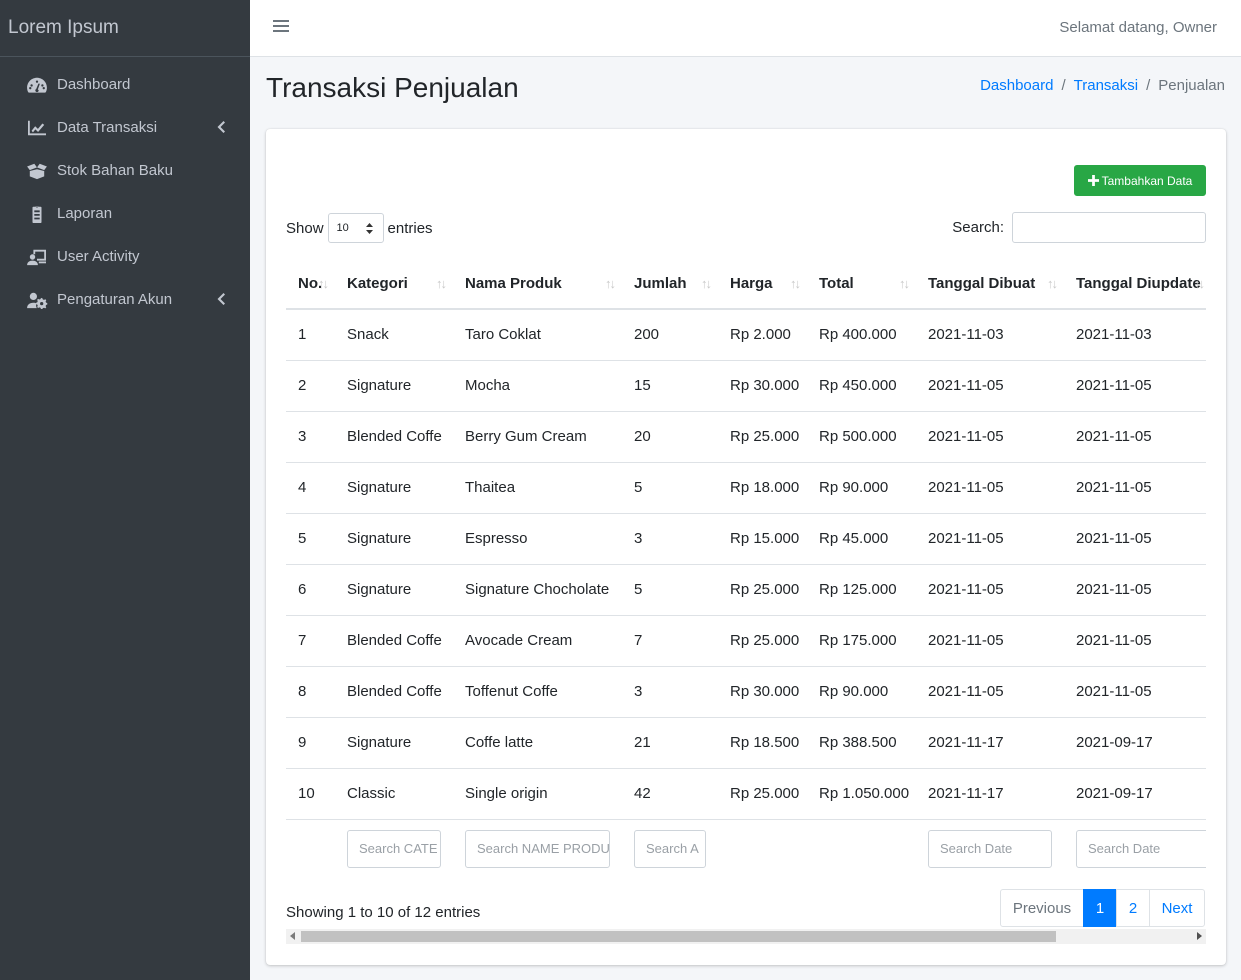  I want to click on sidebar-item-user-activity: User Activity, so click(125, 256).